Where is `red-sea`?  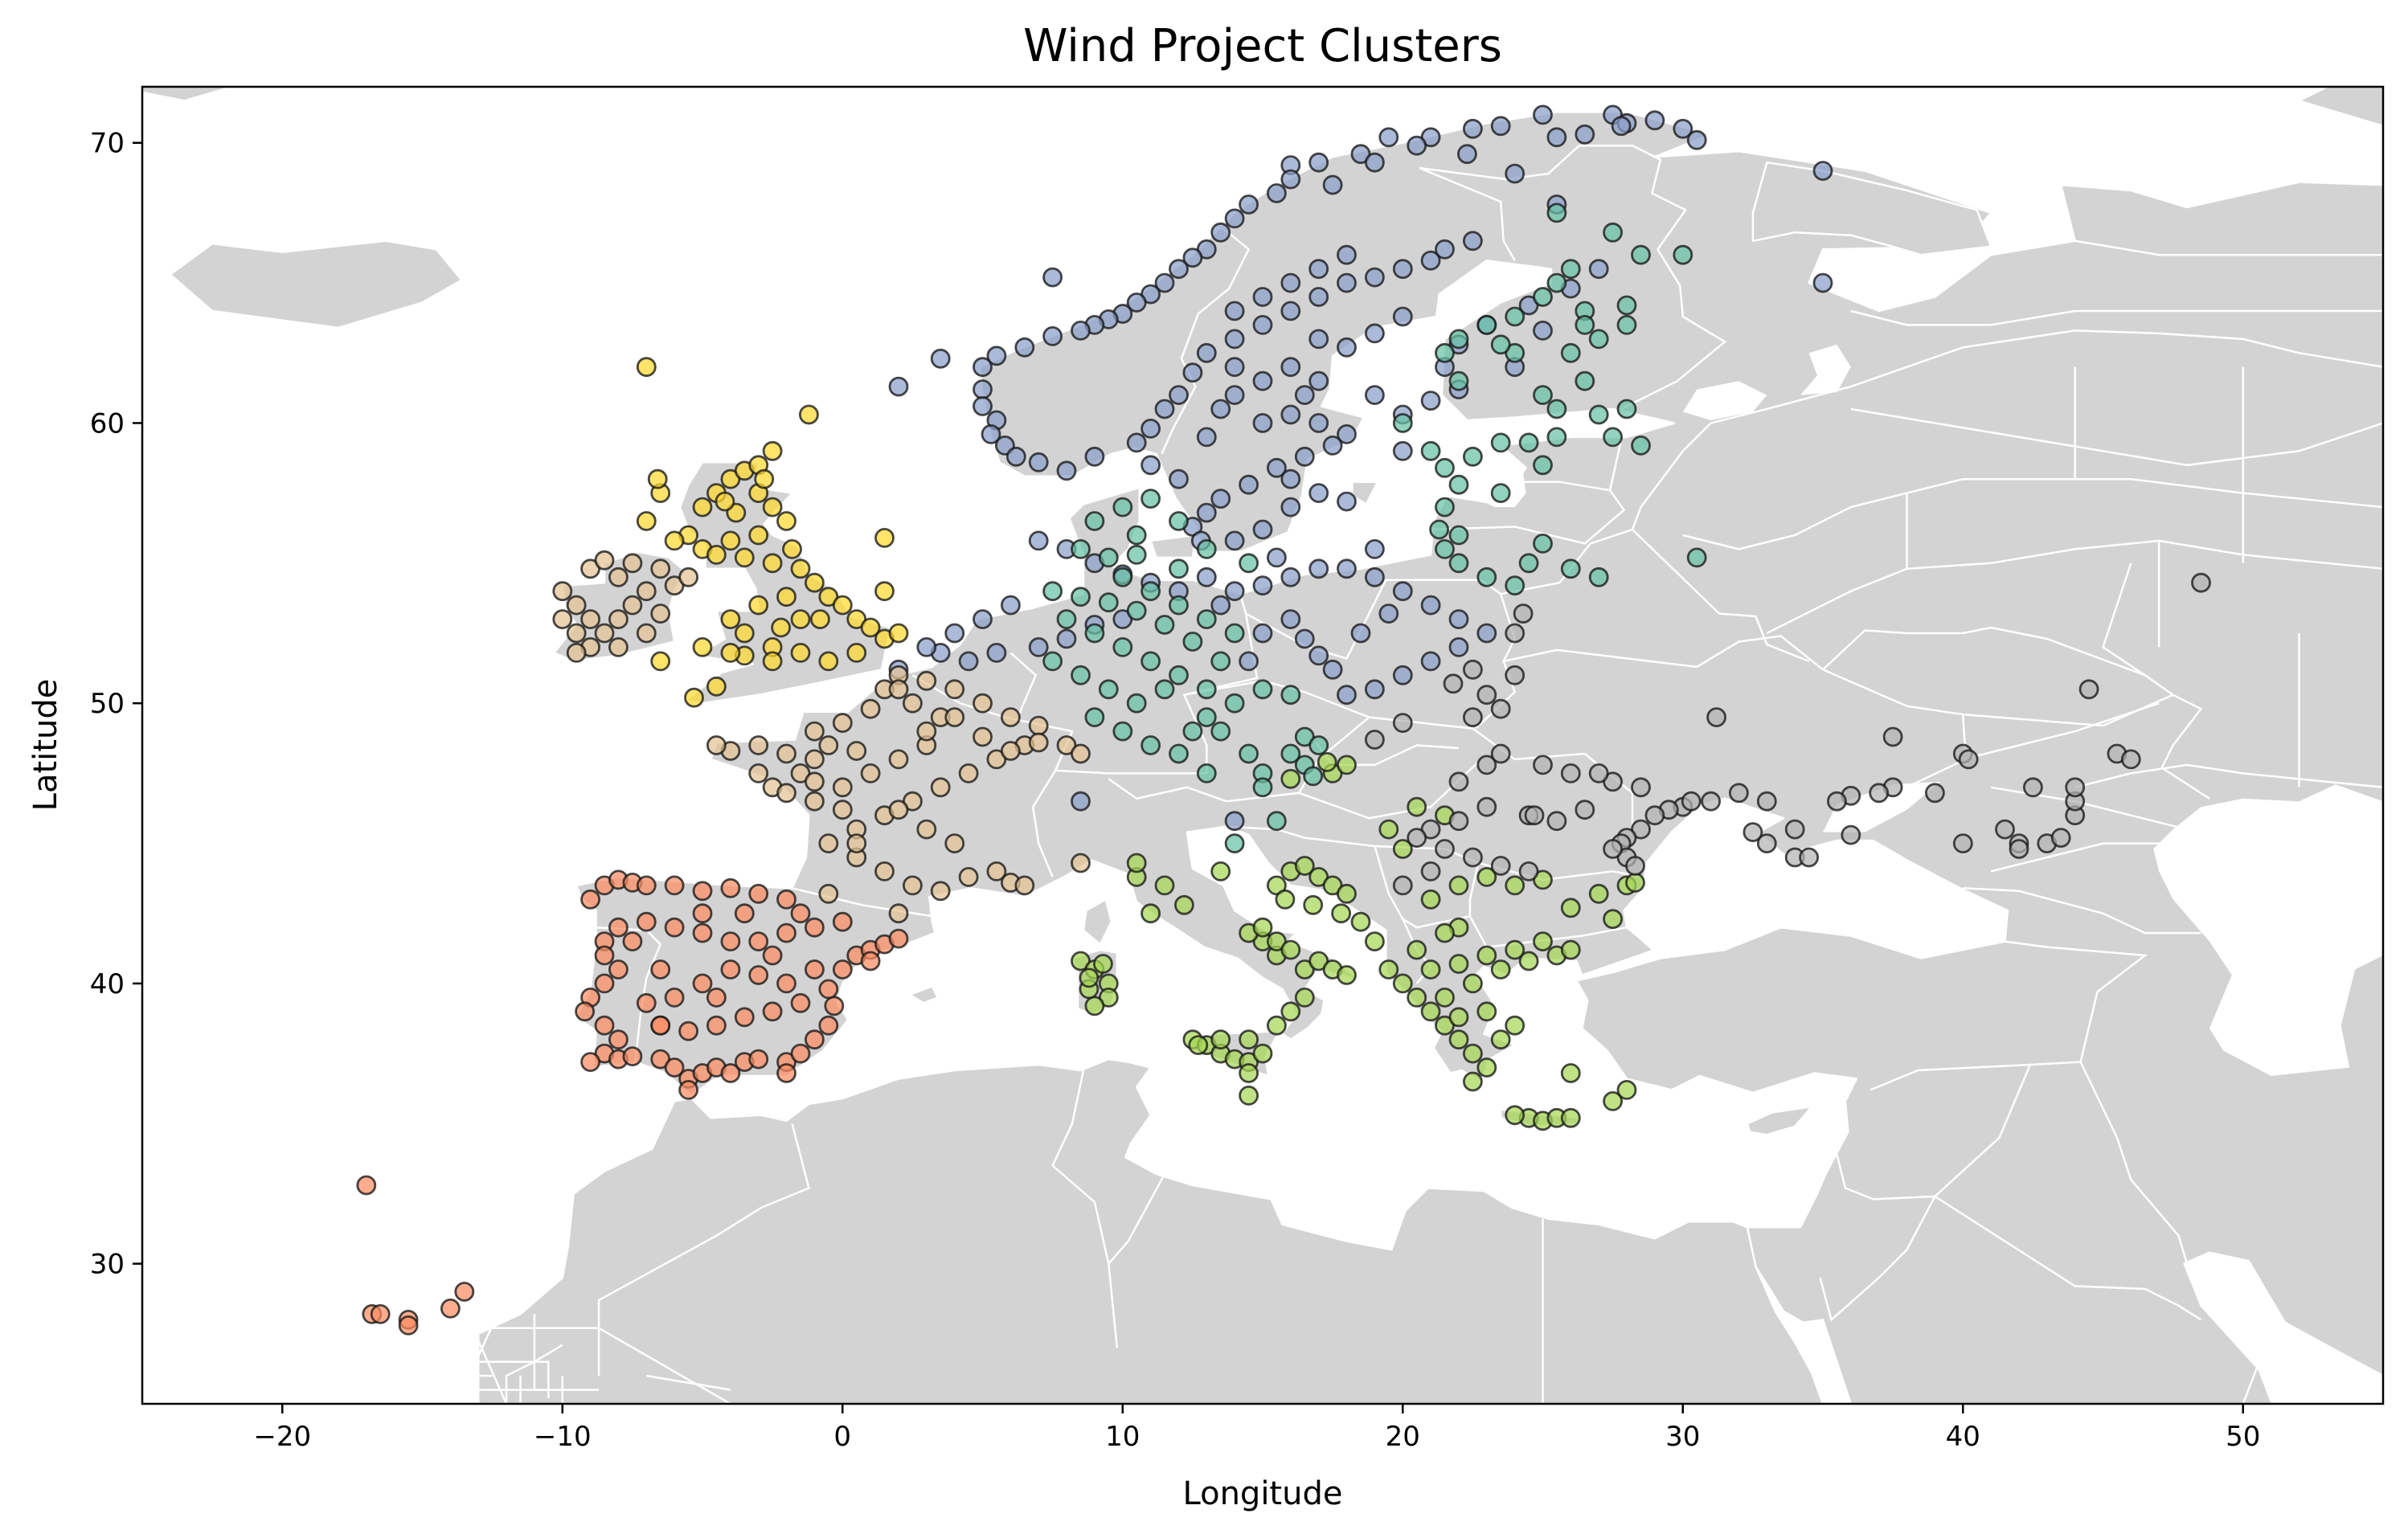 red-sea is located at coordinates (1803, 1335).